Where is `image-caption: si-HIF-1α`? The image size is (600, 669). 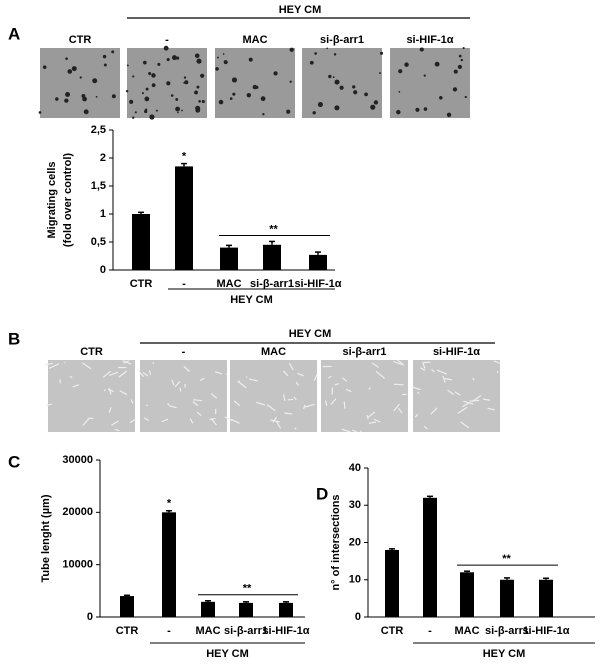 image-caption: si-HIF-1α is located at coordinates (456, 352).